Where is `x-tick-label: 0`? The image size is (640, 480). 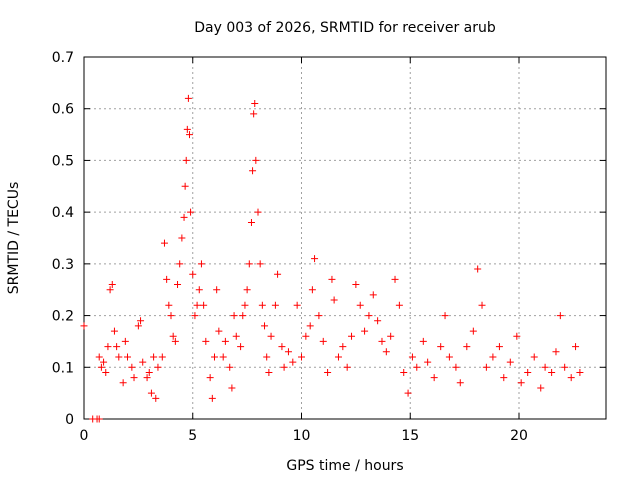 x-tick-label: 0 is located at coordinates (84, 436).